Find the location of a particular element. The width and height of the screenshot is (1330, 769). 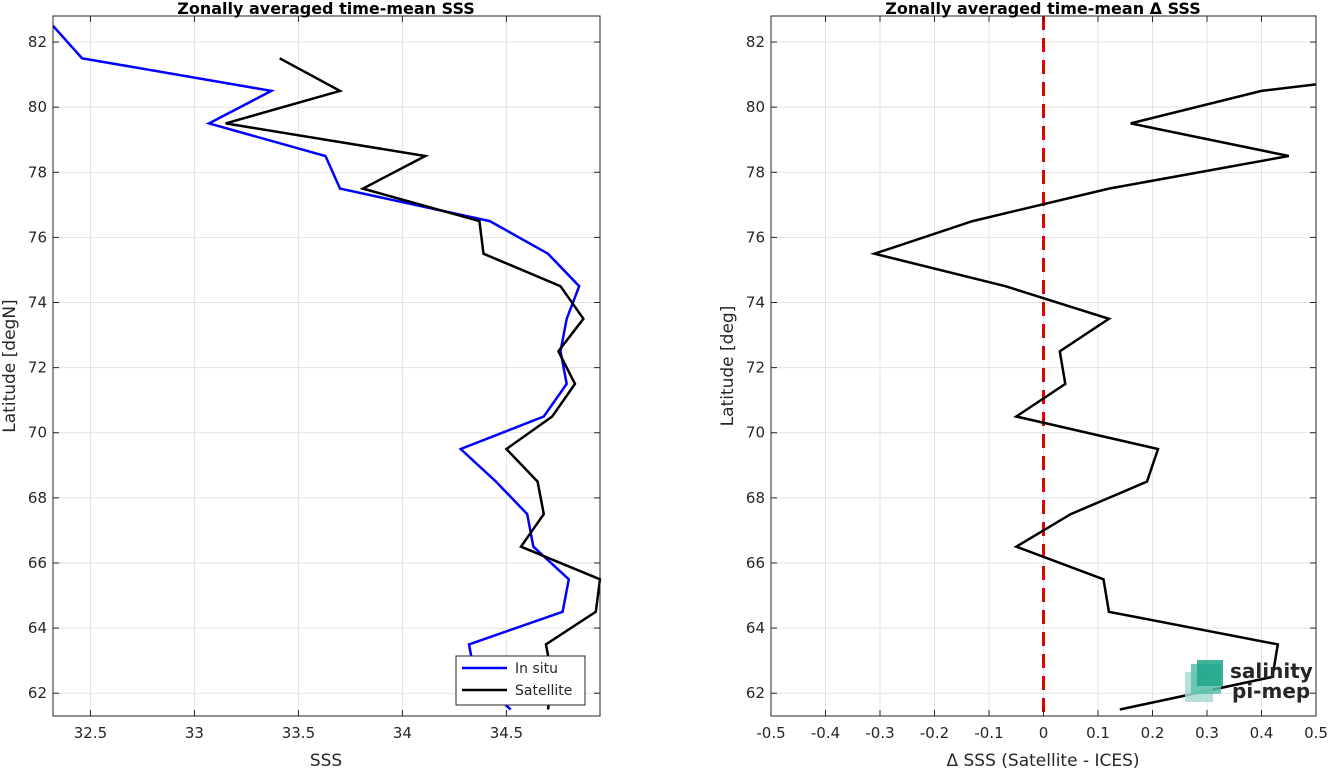

logo-text-pi-mep: pi-mep is located at coordinates (1271, 691).